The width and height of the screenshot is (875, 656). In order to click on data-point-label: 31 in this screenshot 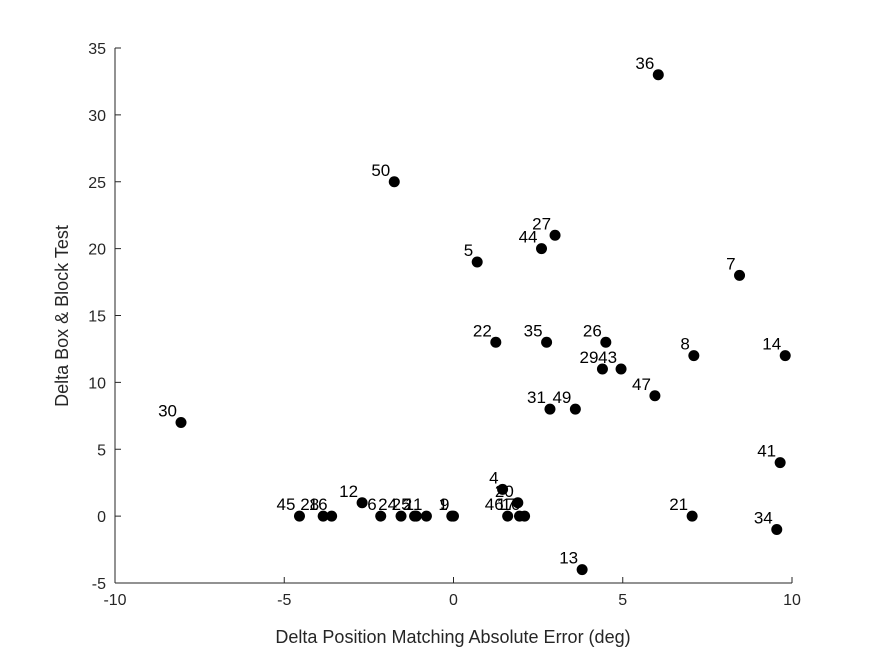, I will do `click(536, 397)`.